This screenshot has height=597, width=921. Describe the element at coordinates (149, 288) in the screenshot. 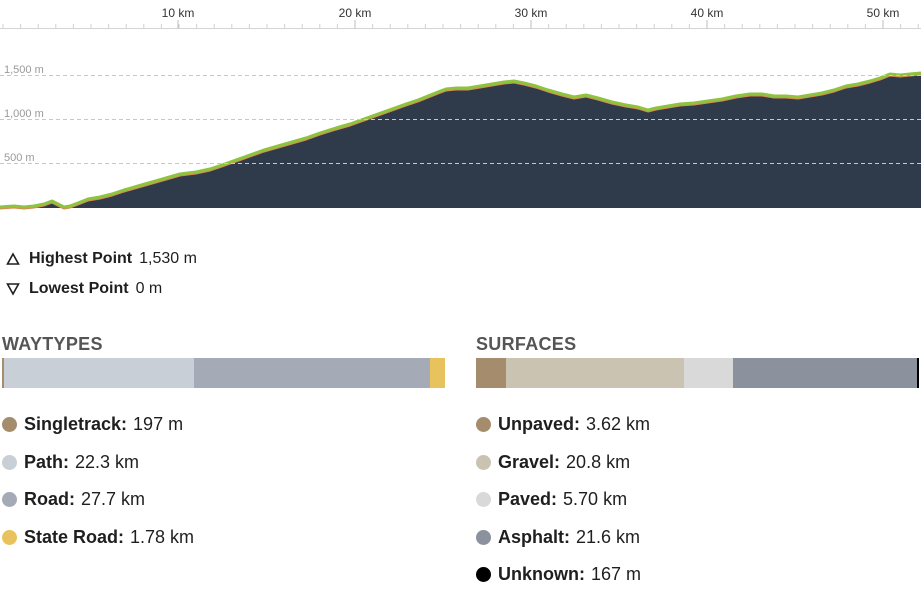

I see `lowest-point-value: 0 m` at that location.